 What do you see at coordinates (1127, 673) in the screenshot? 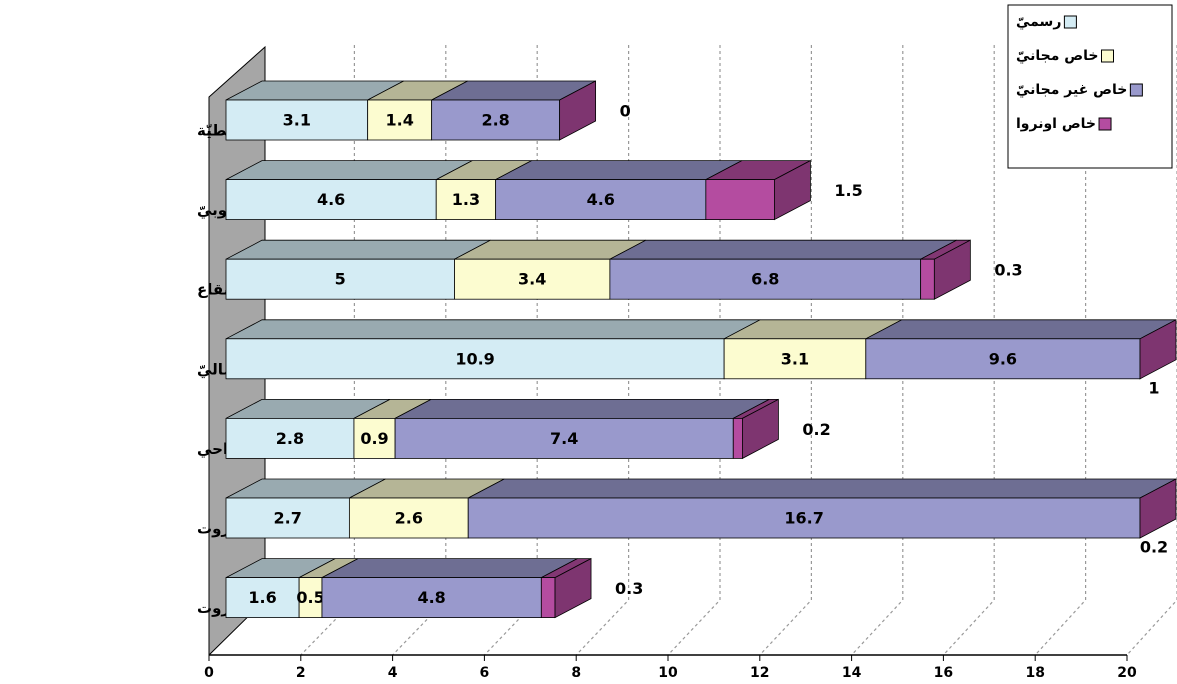
I see `x-tick-label: 20` at bounding box center [1127, 673].